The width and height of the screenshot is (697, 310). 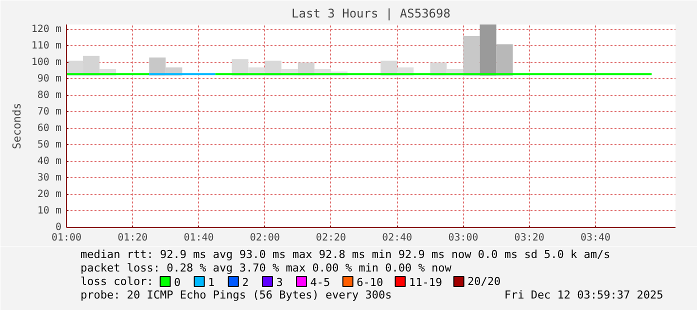 What do you see at coordinates (370, 282) in the screenshot?
I see `legend-label: 6-10` at bounding box center [370, 282].